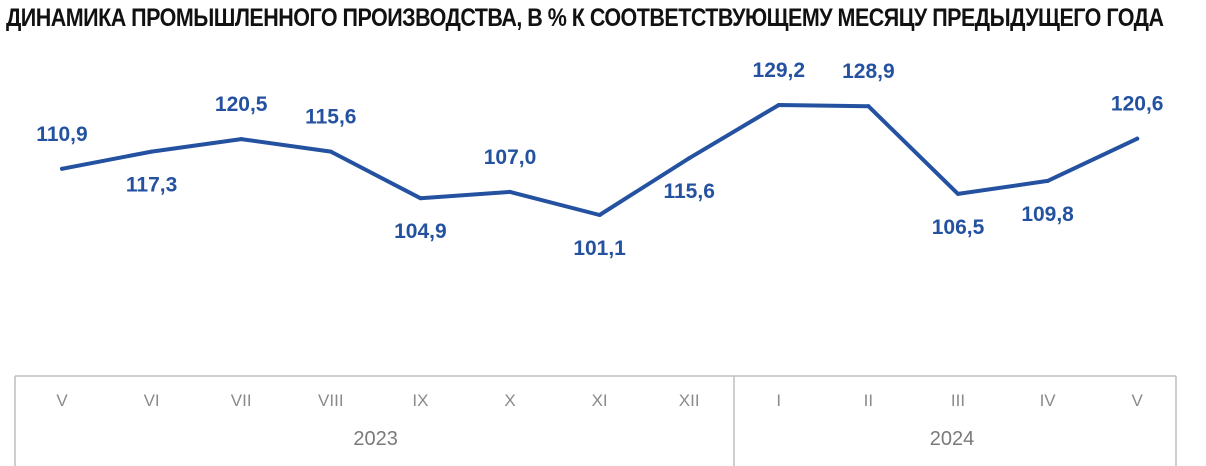 The height and width of the screenshot is (466, 1206). I want to click on x-tick-label: X, so click(509, 400).